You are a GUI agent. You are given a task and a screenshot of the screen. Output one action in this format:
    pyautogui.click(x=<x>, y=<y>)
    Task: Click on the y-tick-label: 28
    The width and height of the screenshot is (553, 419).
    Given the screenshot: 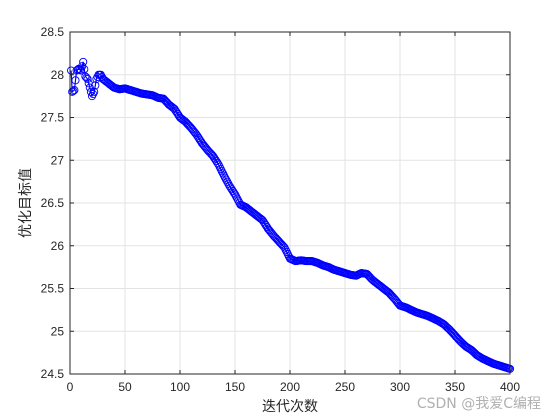 What is the action you would take?
    pyautogui.click(x=58, y=75)
    